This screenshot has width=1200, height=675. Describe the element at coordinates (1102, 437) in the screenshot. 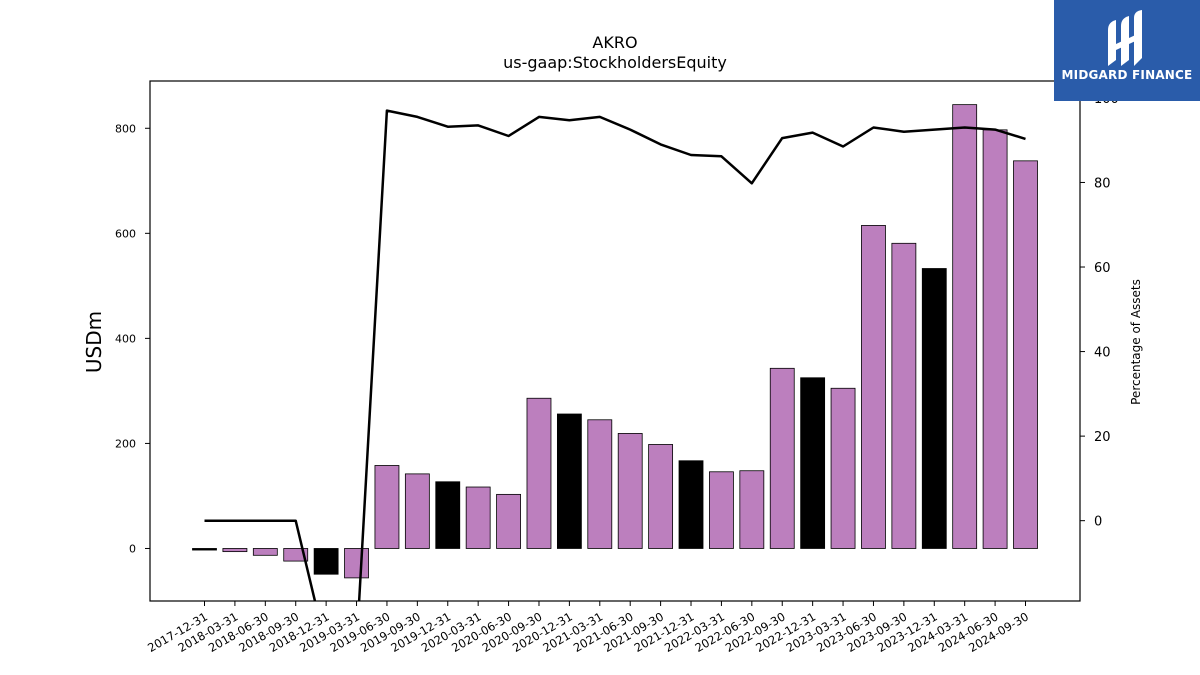

I see `y2-tick-label: 20` at that location.